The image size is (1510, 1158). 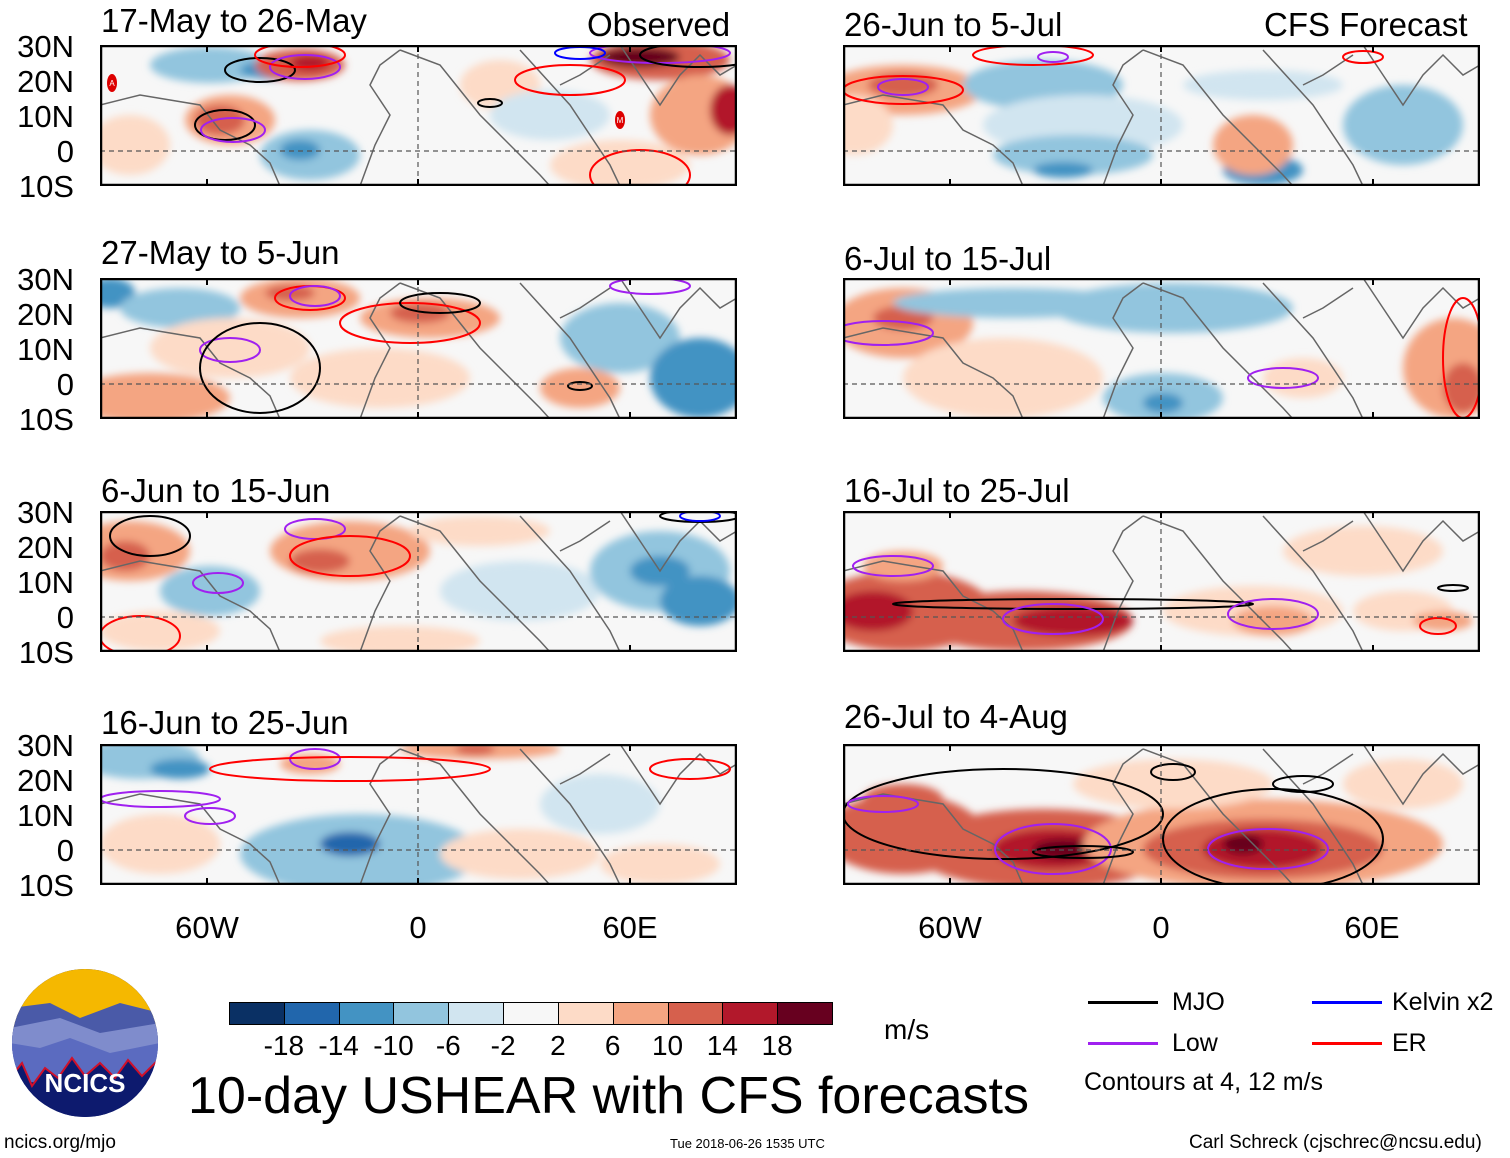 What do you see at coordinates (284, 1045) in the screenshot?
I see `colorbar-tick-label: -18` at bounding box center [284, 1045].